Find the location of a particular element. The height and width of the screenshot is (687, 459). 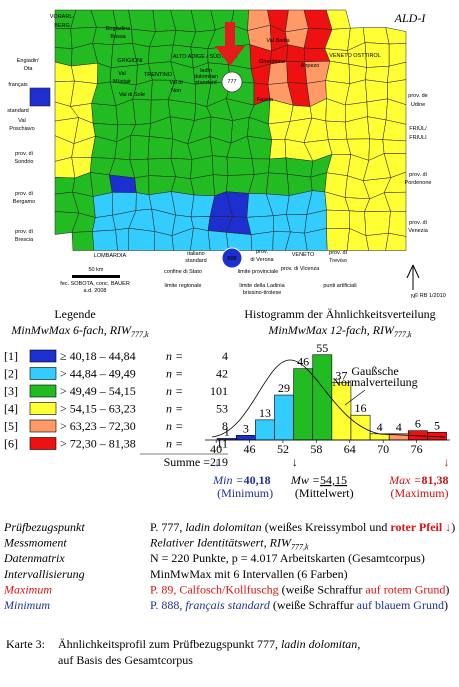

marker-name: Max = is located at coordinates (404, 480).